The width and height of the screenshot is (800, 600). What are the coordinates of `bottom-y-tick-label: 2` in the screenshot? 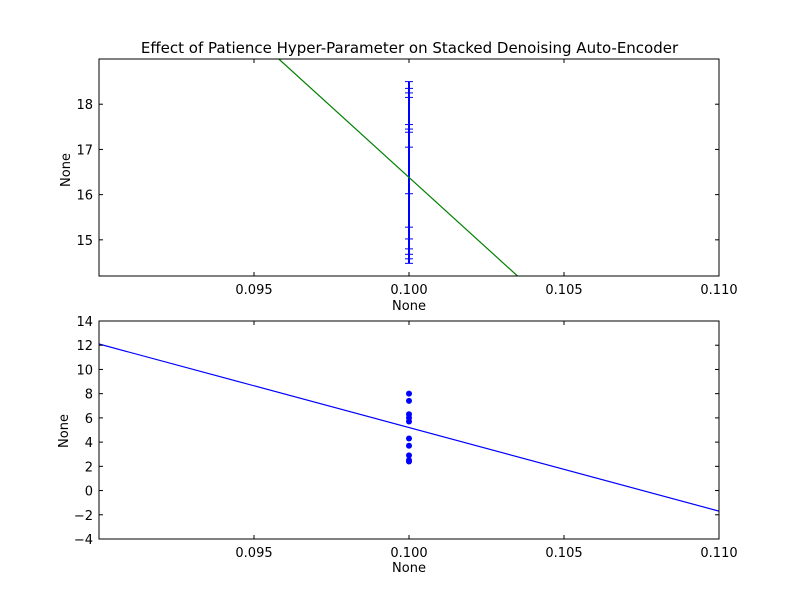 It's located at (89, 467).